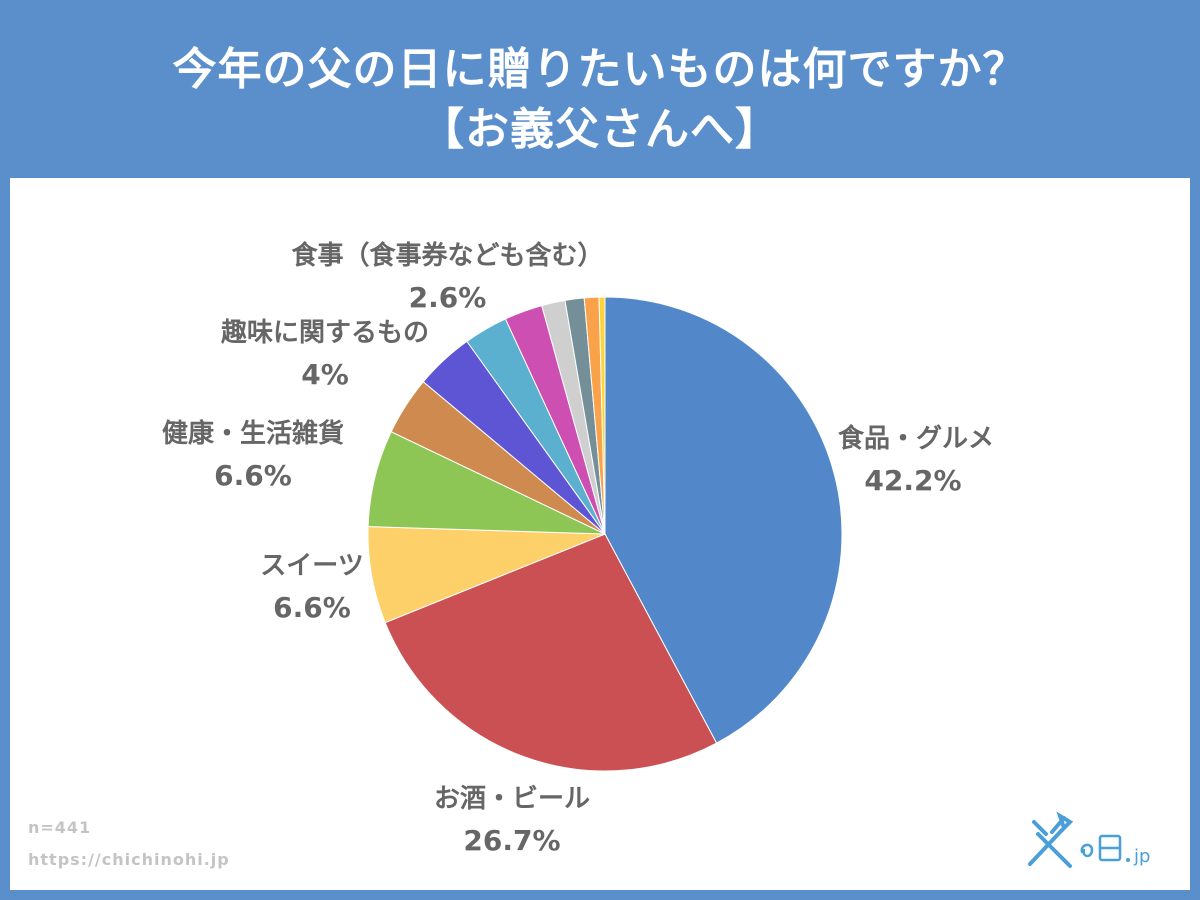 The image size is (1200, 900). What do you see at coordinates (600, 69) in the screenshot?
I see `title-line-1: 今年の父の日に贈りたいものは何ですか？` at bounding box center [600, 69].